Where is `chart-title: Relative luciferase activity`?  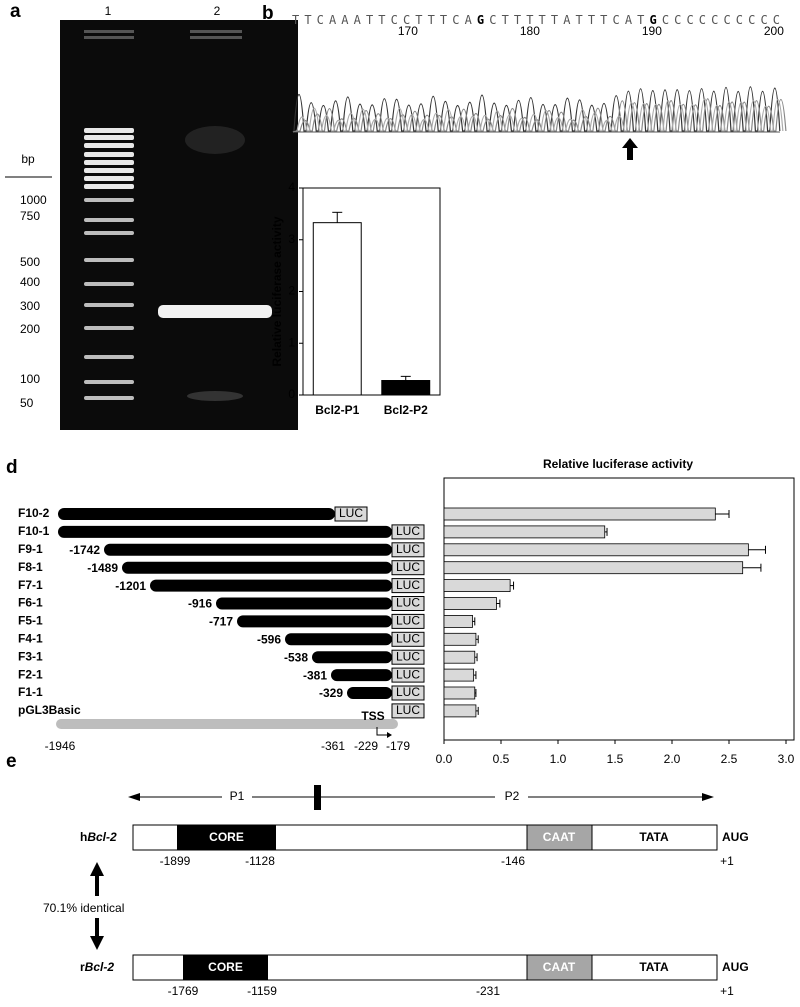
chart-title: Relative luciferase activity is located at coordinates (618, 464).